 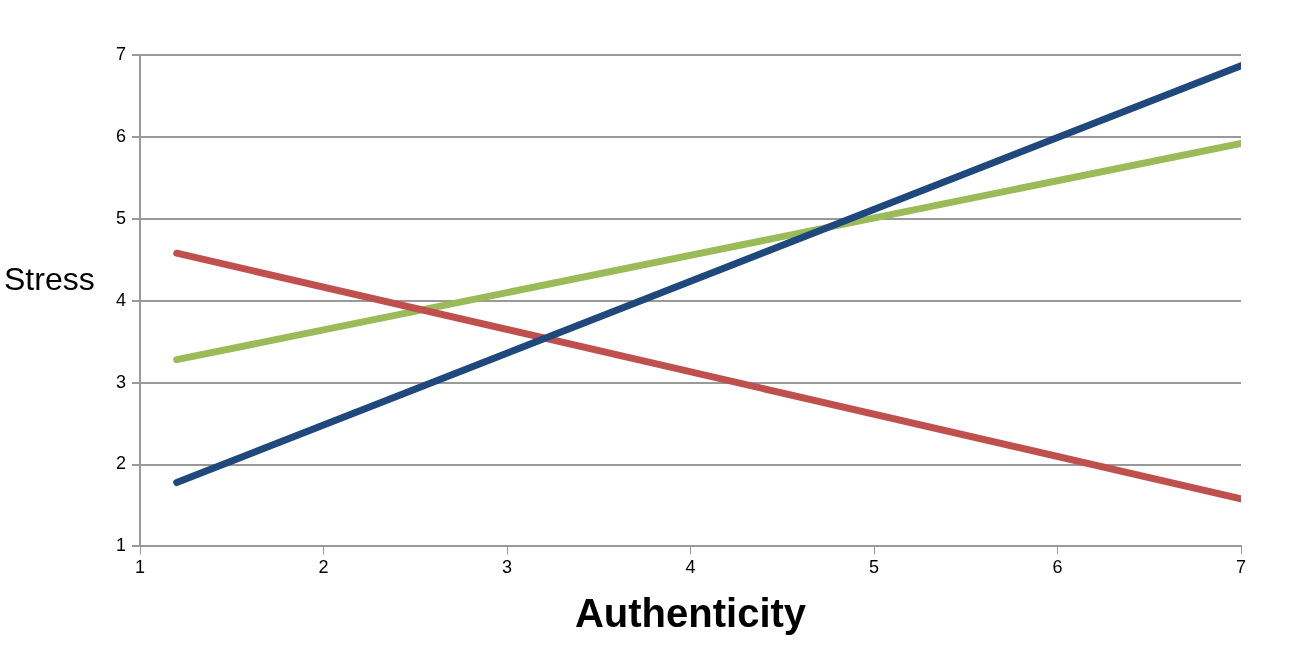 What do you see at coordinates (121, 381) in the screenshot?
I see `y-tick-label: 3` at bounding box center [121, 381].